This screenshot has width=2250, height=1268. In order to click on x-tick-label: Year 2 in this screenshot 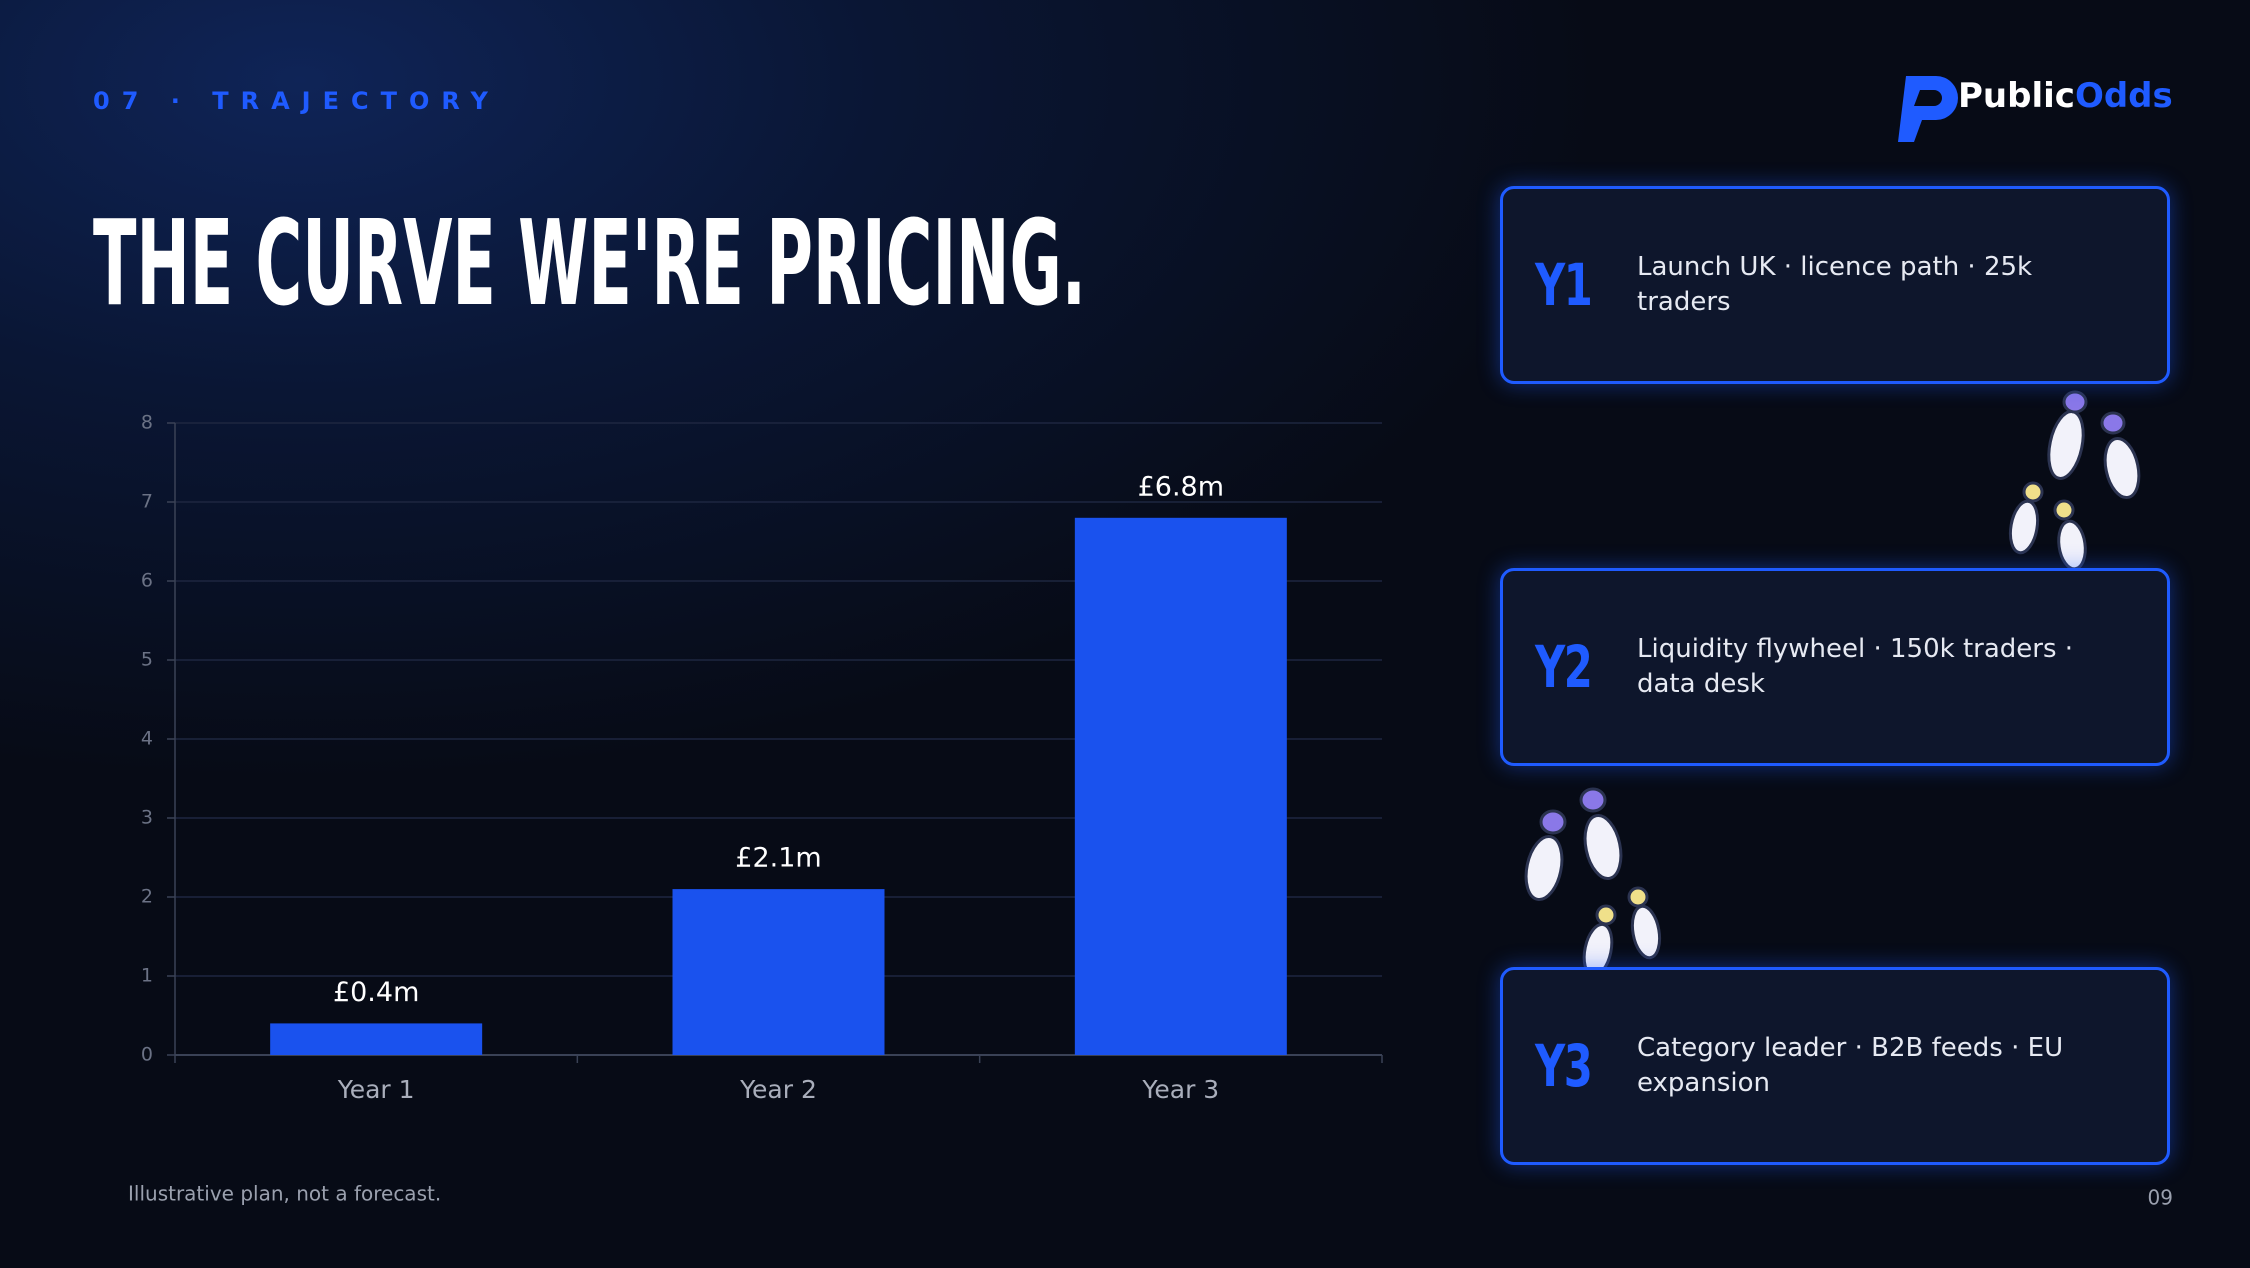, I will do `click(778, 1089)`.